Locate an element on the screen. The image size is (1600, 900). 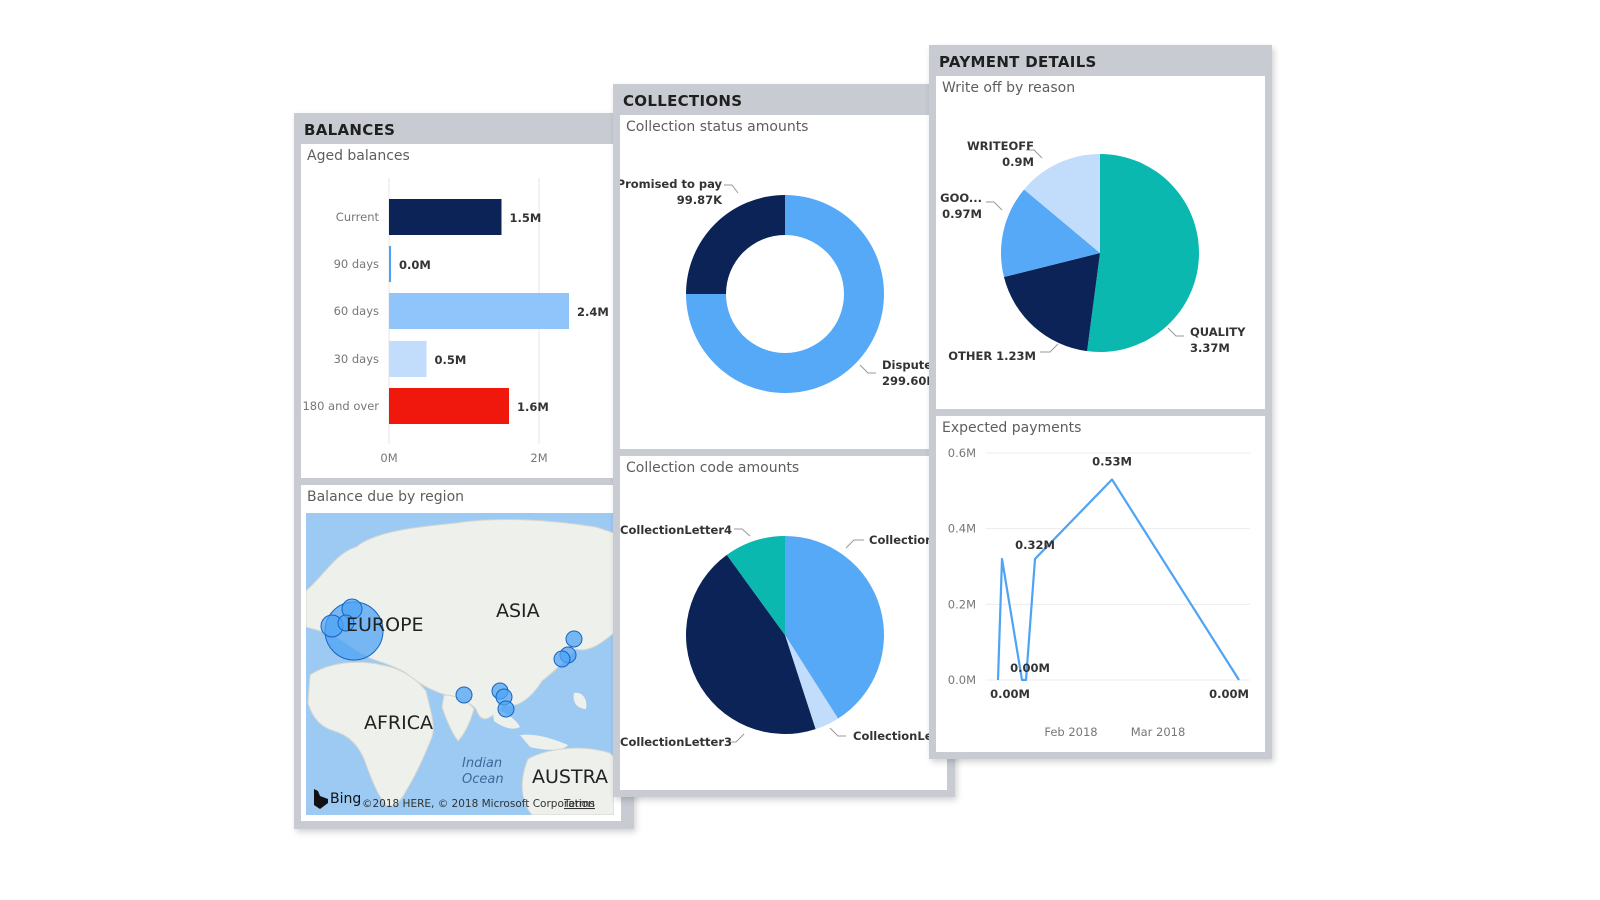
map-label-austra: AUSTRA is located at coordinates (570, 777).